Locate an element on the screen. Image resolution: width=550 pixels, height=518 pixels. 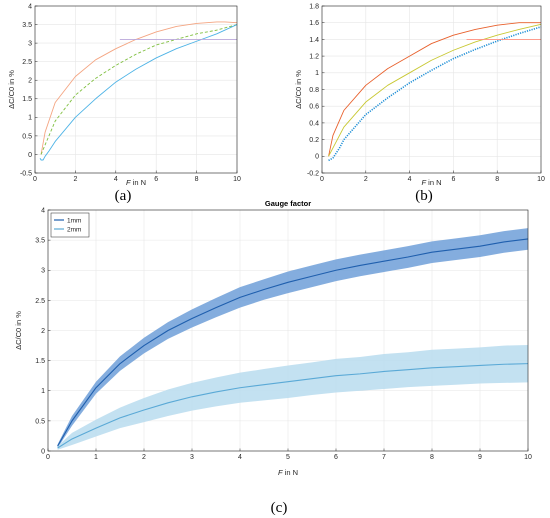
x-tick-label: 1 is located at coordinates (96, 457).